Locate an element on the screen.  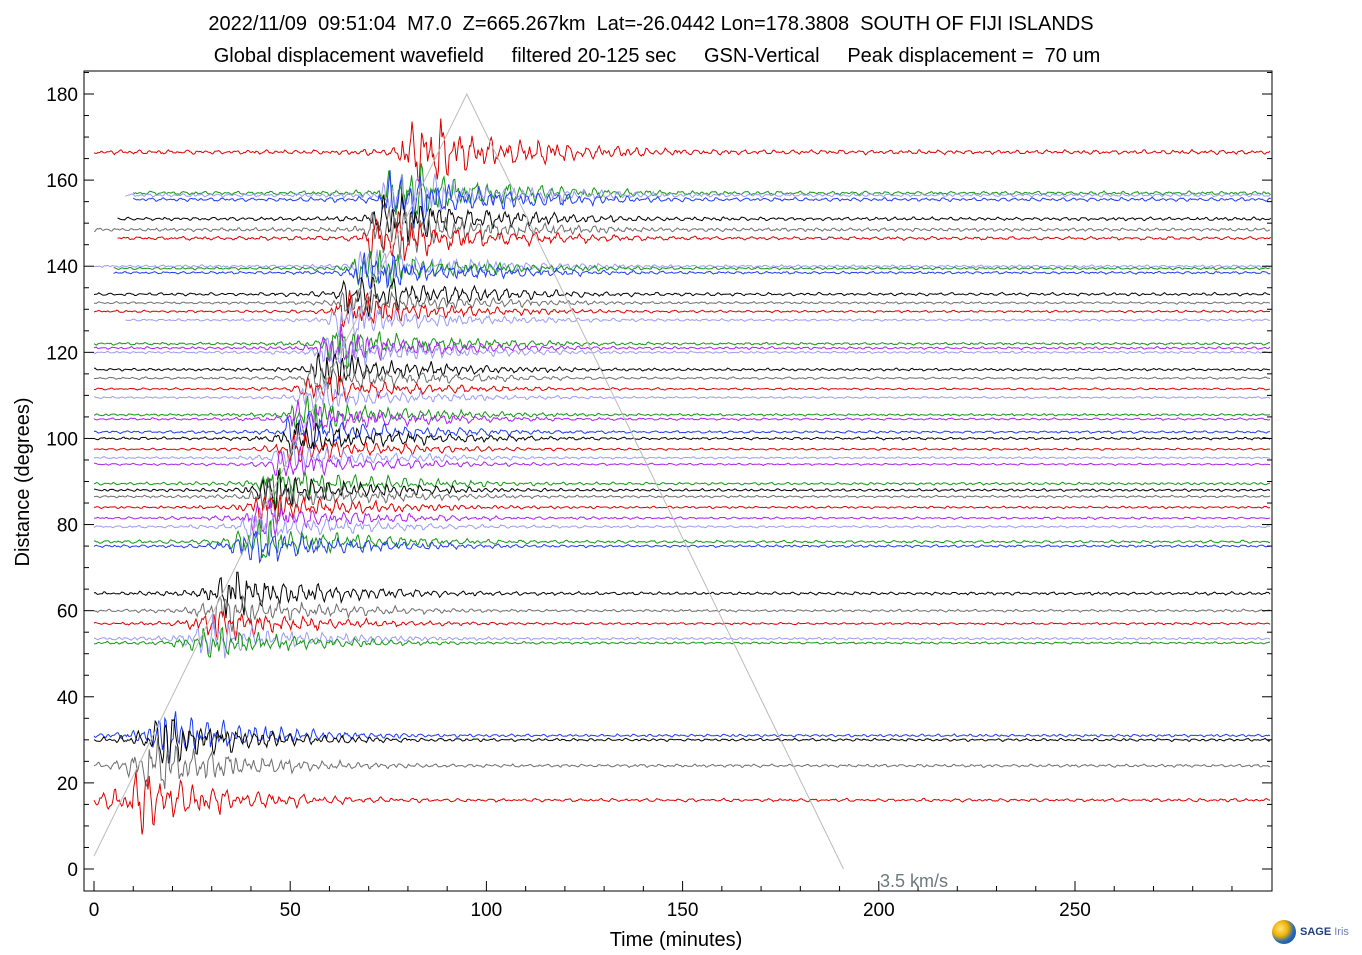
y-tick-label-40: 40 is located at coordinates (67, 698).